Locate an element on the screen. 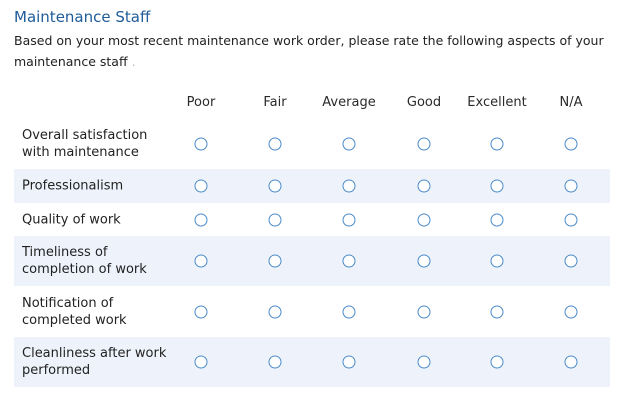  row-label: Overall satisfaction with maintenance is located at coordinates (85, 144).